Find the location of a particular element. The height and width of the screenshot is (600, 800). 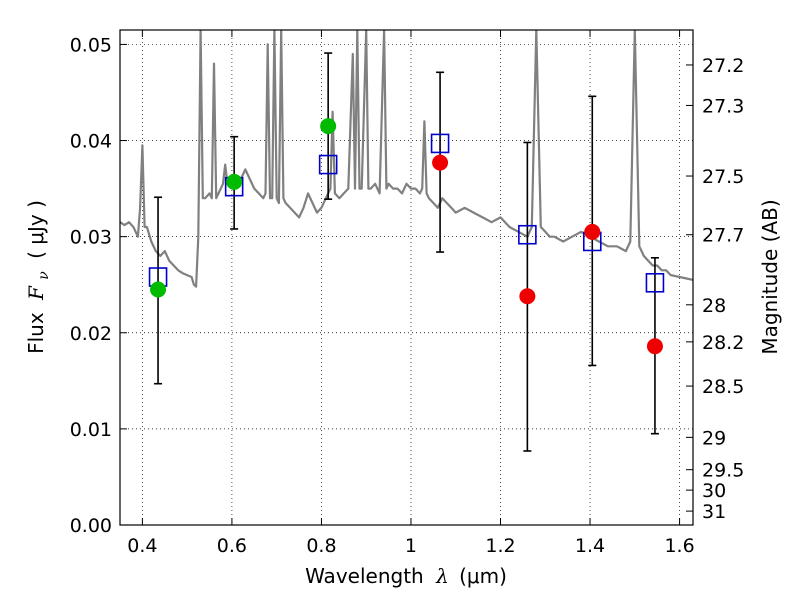

x-axis-label-symbol: λ is located at coordinates (442, 576).